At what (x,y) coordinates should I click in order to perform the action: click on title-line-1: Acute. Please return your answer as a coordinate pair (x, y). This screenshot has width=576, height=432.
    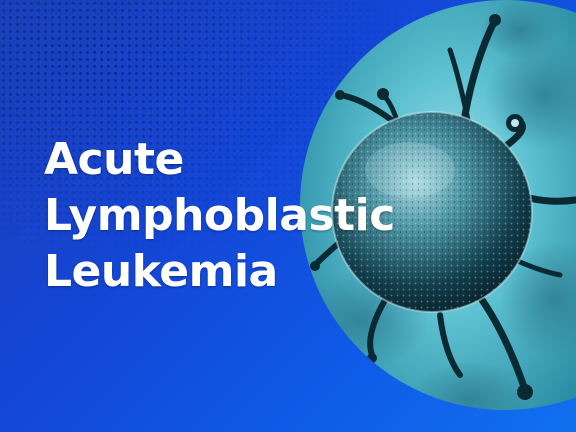
    Looking at the image, I should click on (114, 159).